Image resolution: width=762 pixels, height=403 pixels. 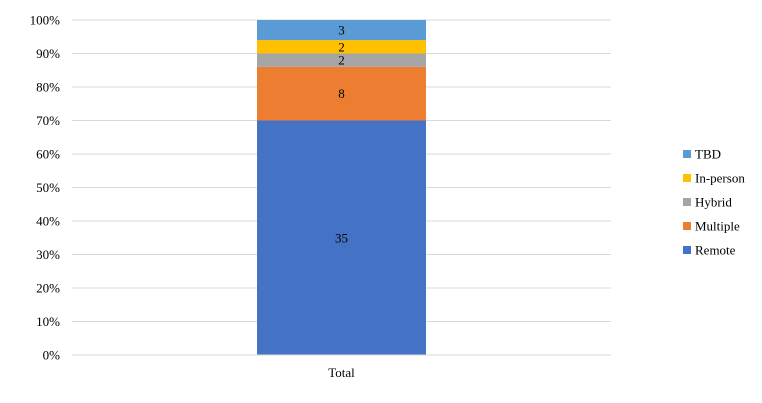 What do you see at coordinates (715, 250) in the screenshot?
I see `legend-label: Remote` at bounding box center [715, 250].